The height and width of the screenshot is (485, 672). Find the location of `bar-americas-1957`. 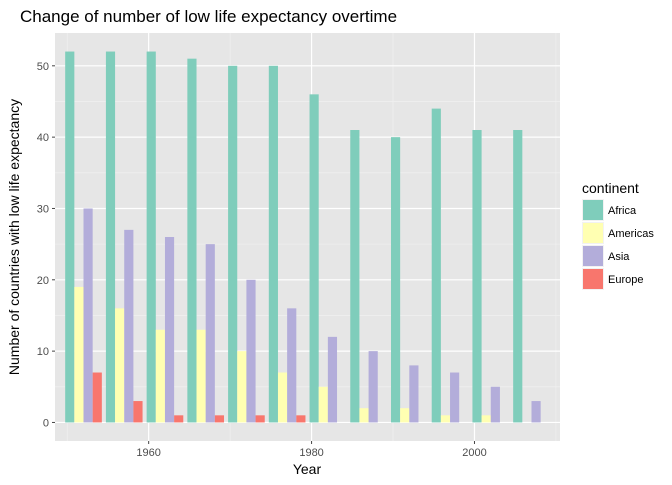

bar-americas-1957 is located at coordinates (120, 365).